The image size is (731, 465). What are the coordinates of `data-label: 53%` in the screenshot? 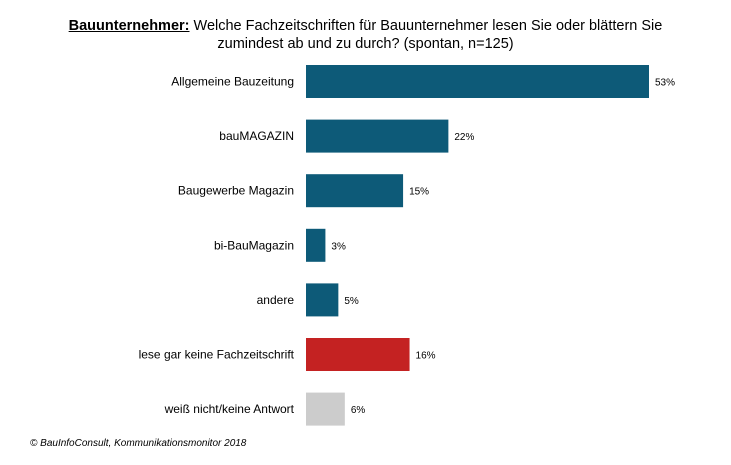 It's located at (665, 83).